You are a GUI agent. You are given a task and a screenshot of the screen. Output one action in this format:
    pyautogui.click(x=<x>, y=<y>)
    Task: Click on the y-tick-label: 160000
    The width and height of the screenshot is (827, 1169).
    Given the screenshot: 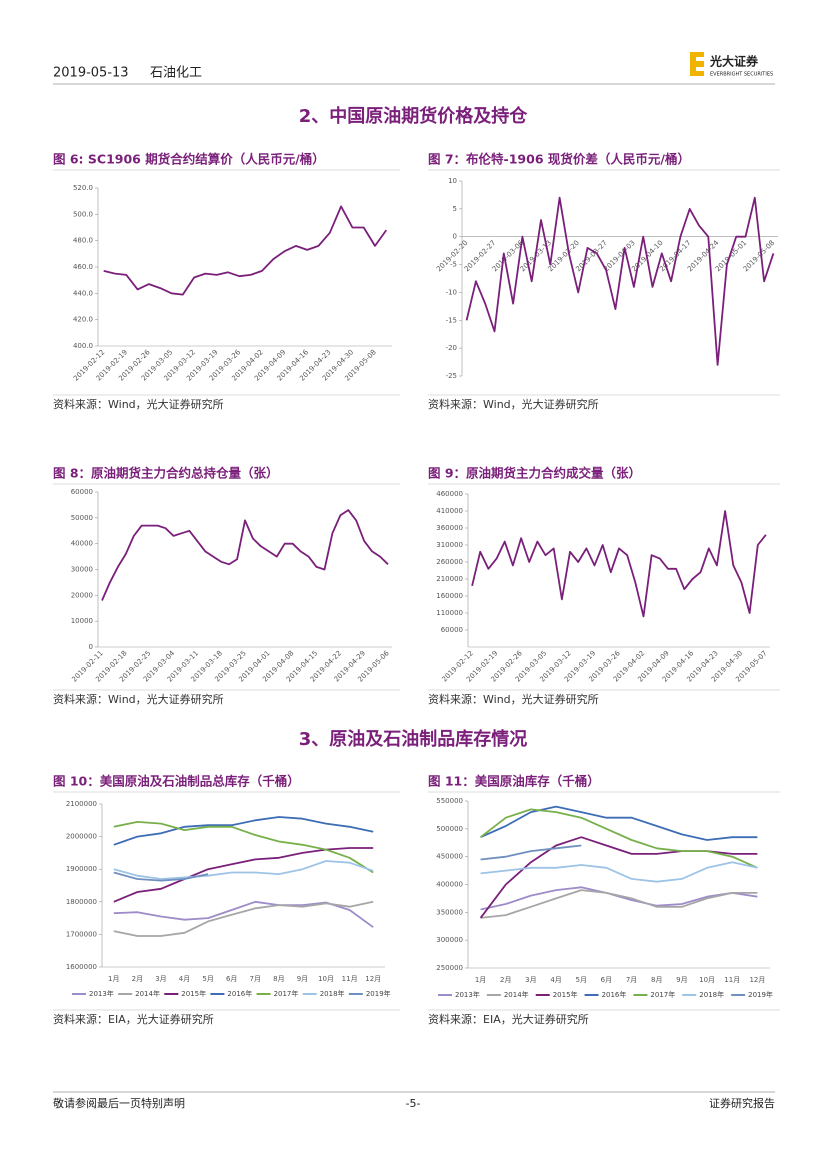 What is the action you would take?
    pyautogui.click(x=449, y=596)
    